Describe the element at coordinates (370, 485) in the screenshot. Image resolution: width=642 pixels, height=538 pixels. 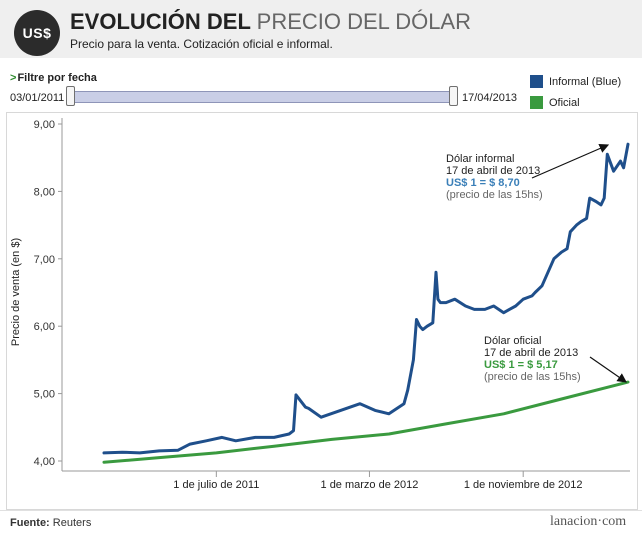
I see `x-tick-label: 1 de marzo de 2012` at that location.